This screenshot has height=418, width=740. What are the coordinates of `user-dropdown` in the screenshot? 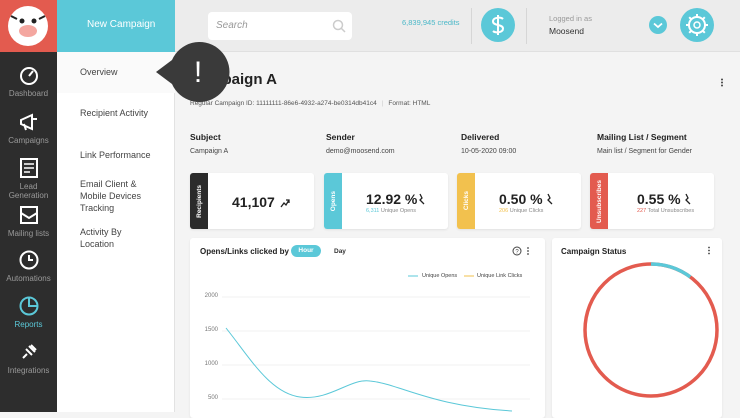 It's located at (658, 25).